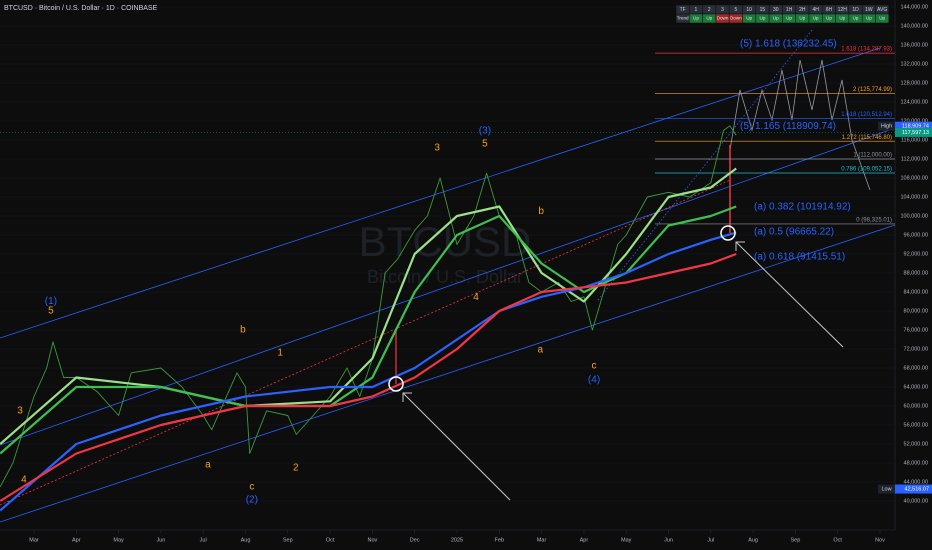  Describe the element at coordinates (886, 127) in the screenshot. I see `price-tag-name: High` at that location.